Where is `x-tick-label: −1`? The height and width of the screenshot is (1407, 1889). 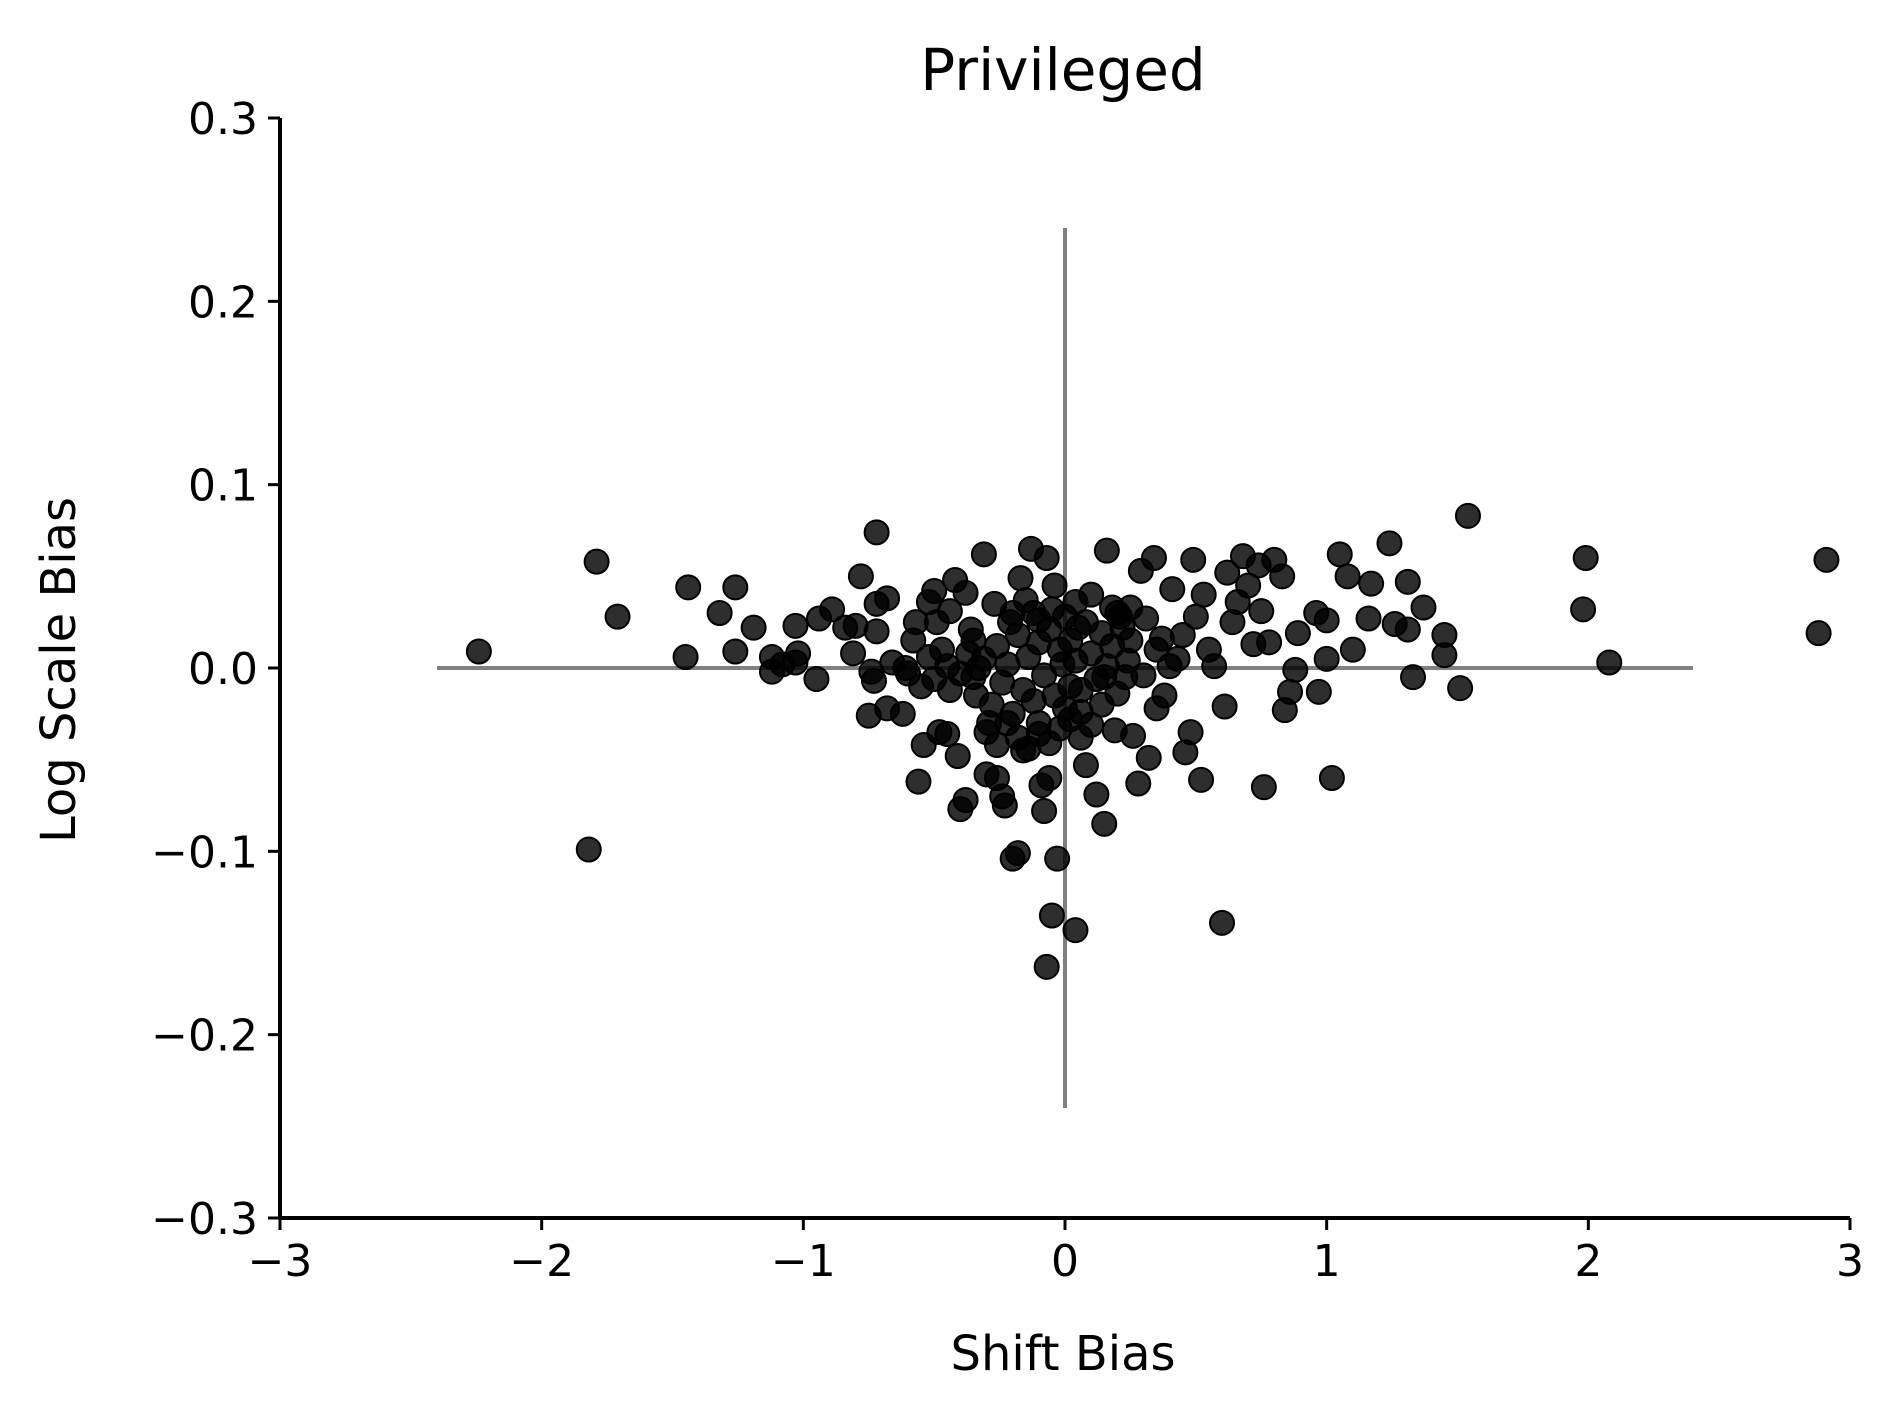
x-tick-label: −1 is located at coordinates (803, 1261).